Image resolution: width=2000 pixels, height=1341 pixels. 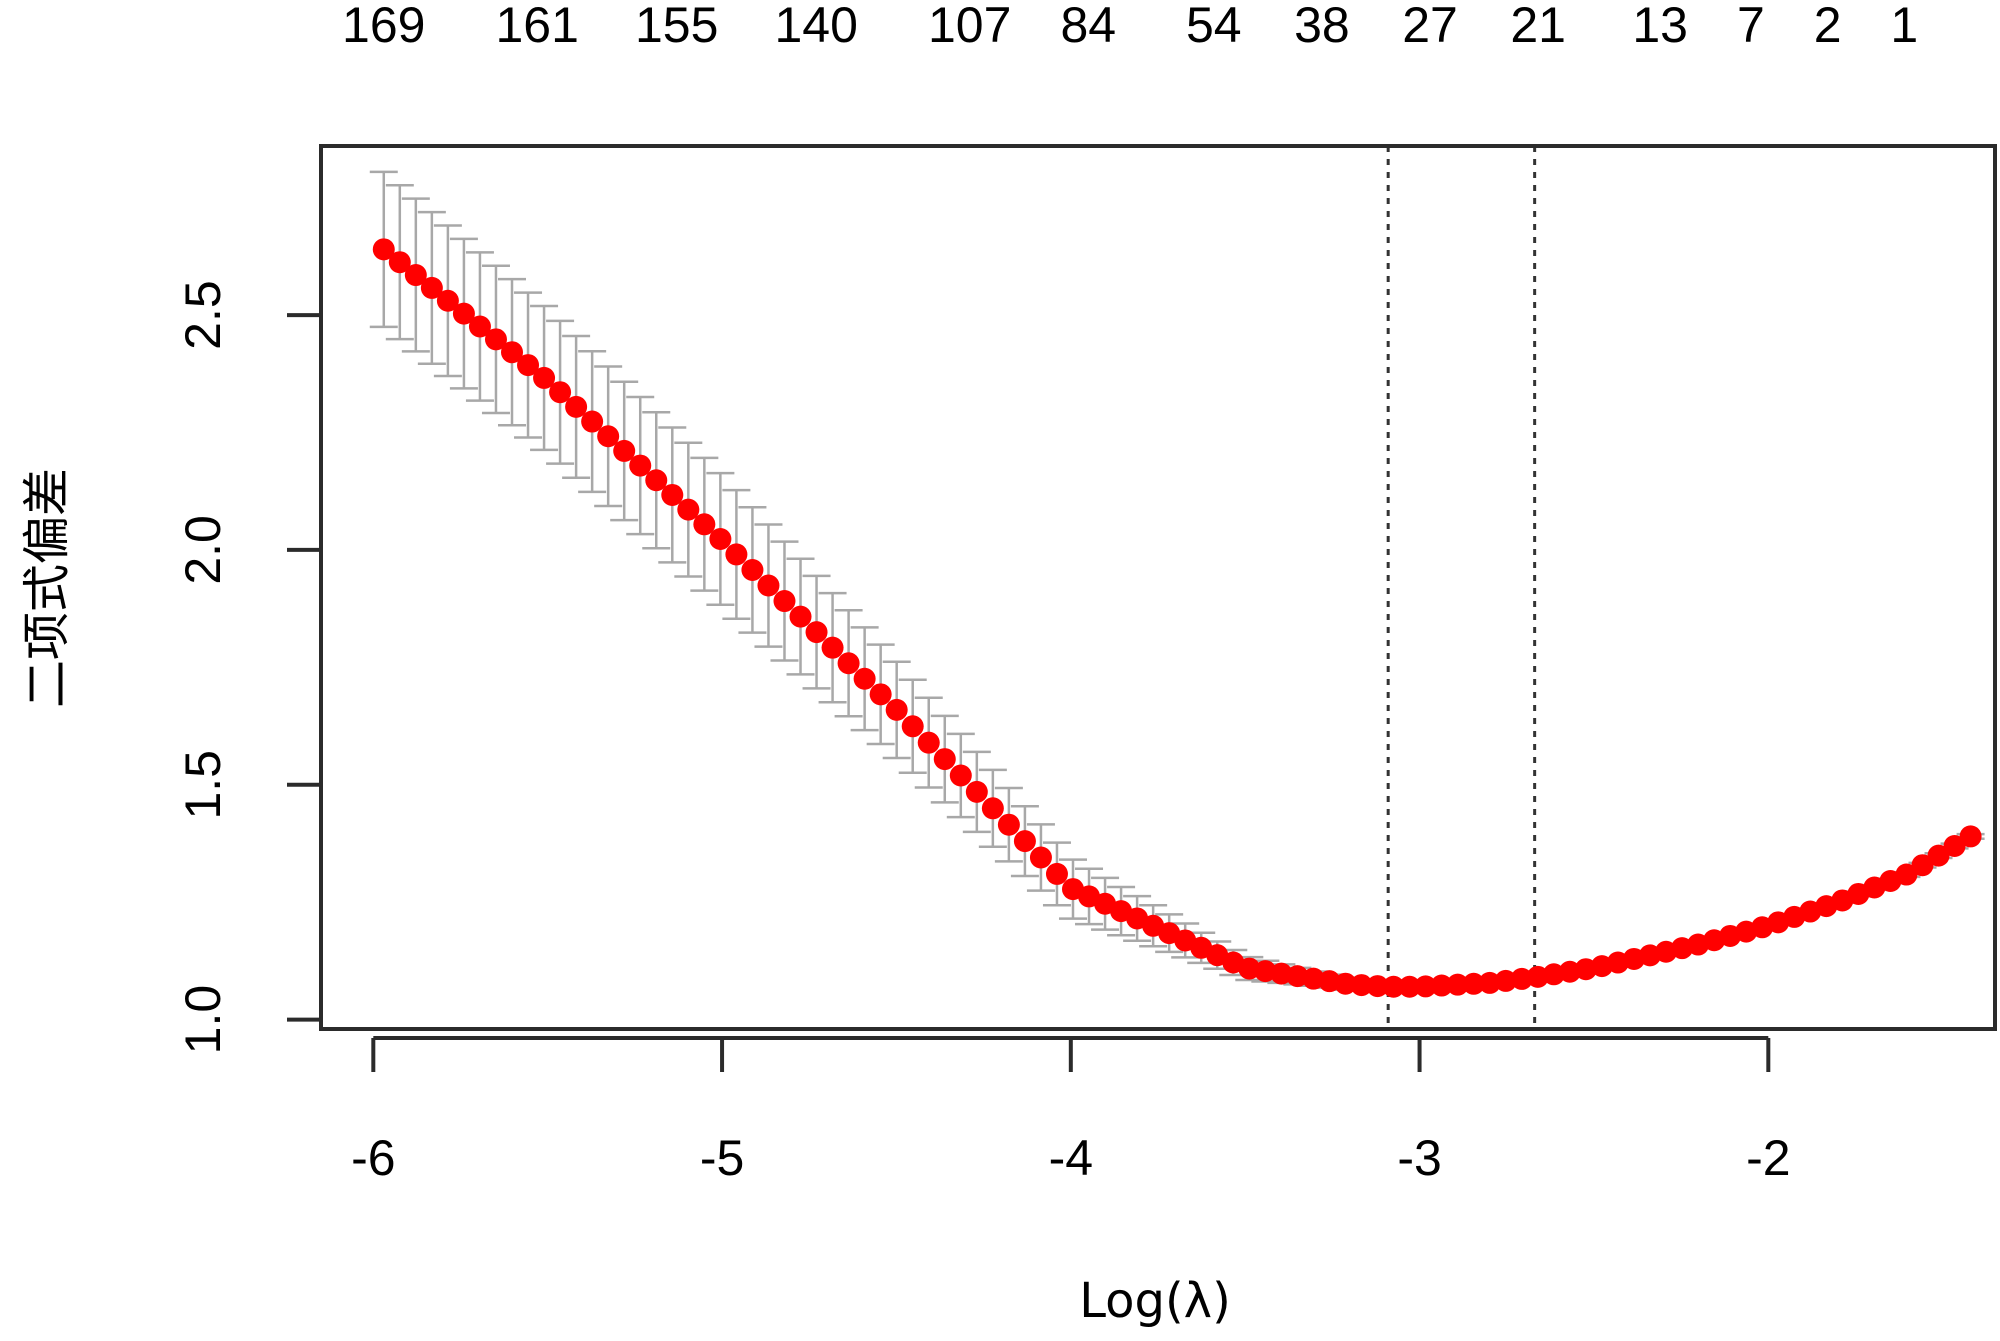 What do you see at coordinates (722, 1158) in the screenshot?
I see `x-tick-label: -5` at bounding box center [722, 1158].